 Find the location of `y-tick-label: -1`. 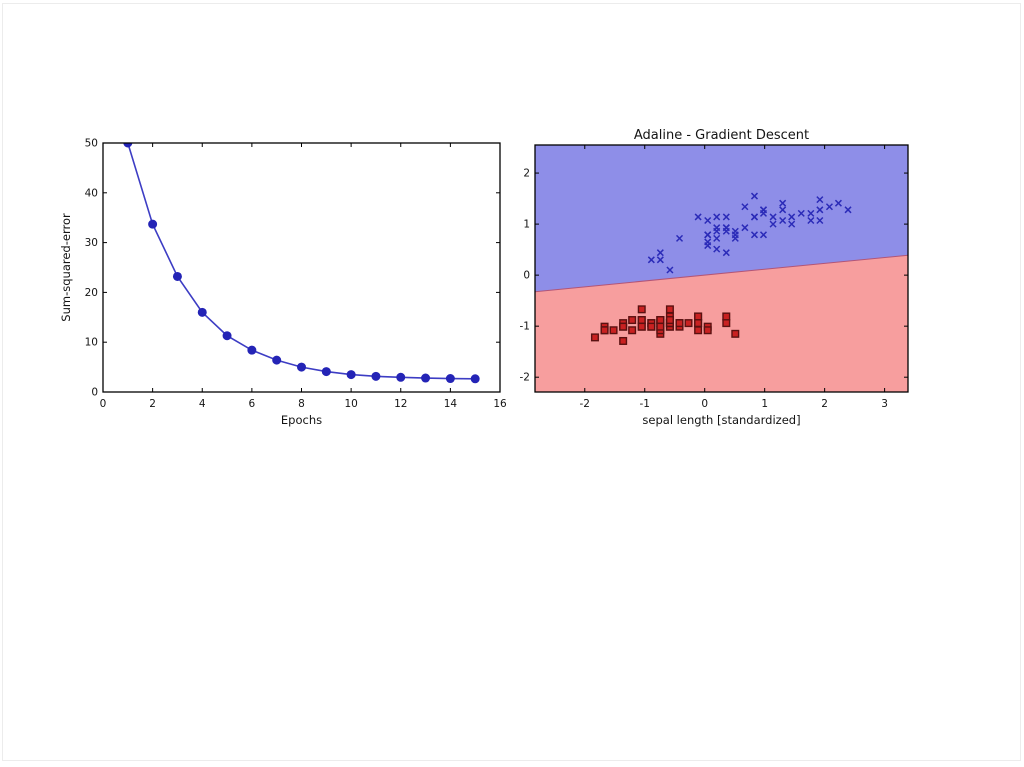

y-tick-label: -1 is located at coordinates (525, 327).